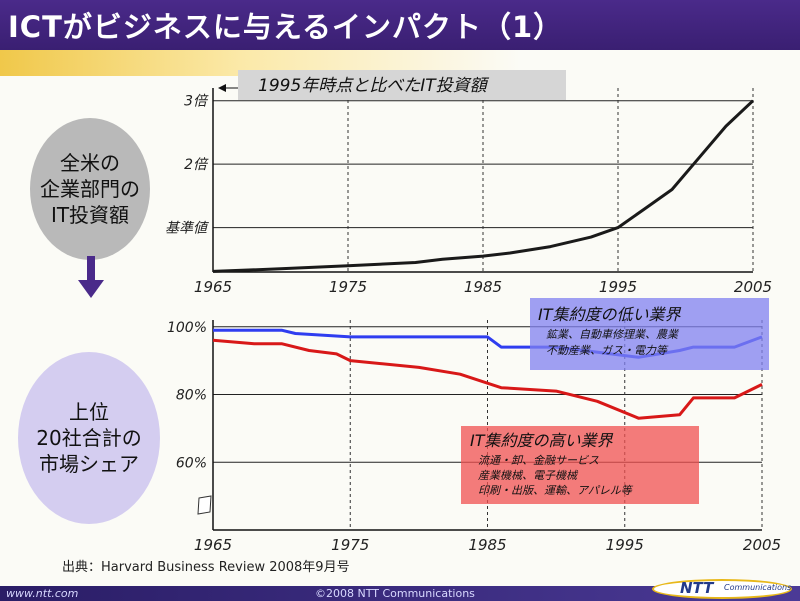 This screenshot has height=601, width=800. Describe the element at coordinates (528, 475) in the screenshot. I see `legend-detail-high: 産業機械、電子機械` at that location.